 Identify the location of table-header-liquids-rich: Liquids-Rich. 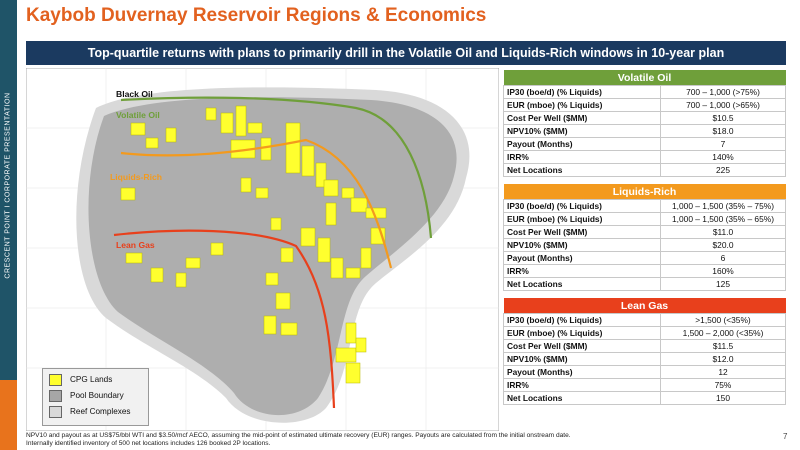
(644, 192).